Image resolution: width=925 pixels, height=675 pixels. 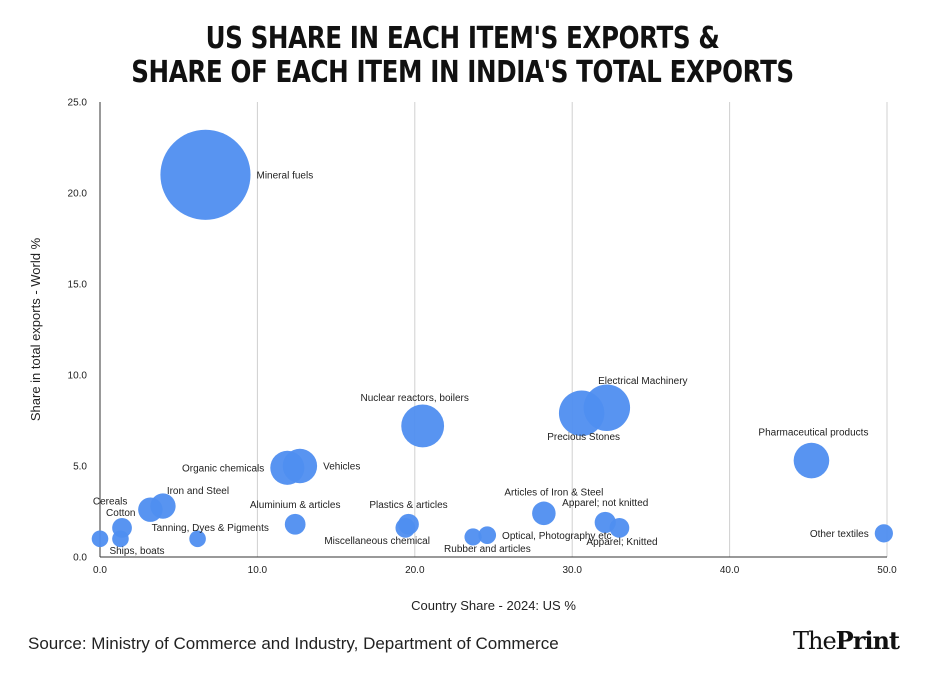 I want to click on x-tick-label: 50.0, so click(x=887, y=570).